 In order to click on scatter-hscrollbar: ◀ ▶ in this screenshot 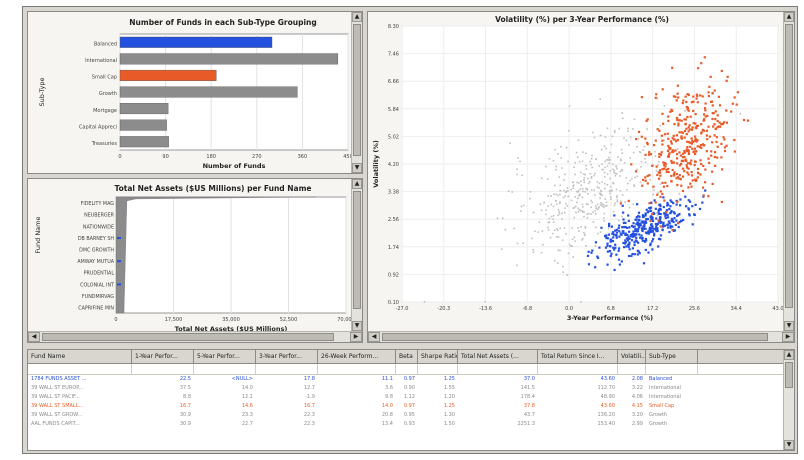, I will do `click(581, 336)`.